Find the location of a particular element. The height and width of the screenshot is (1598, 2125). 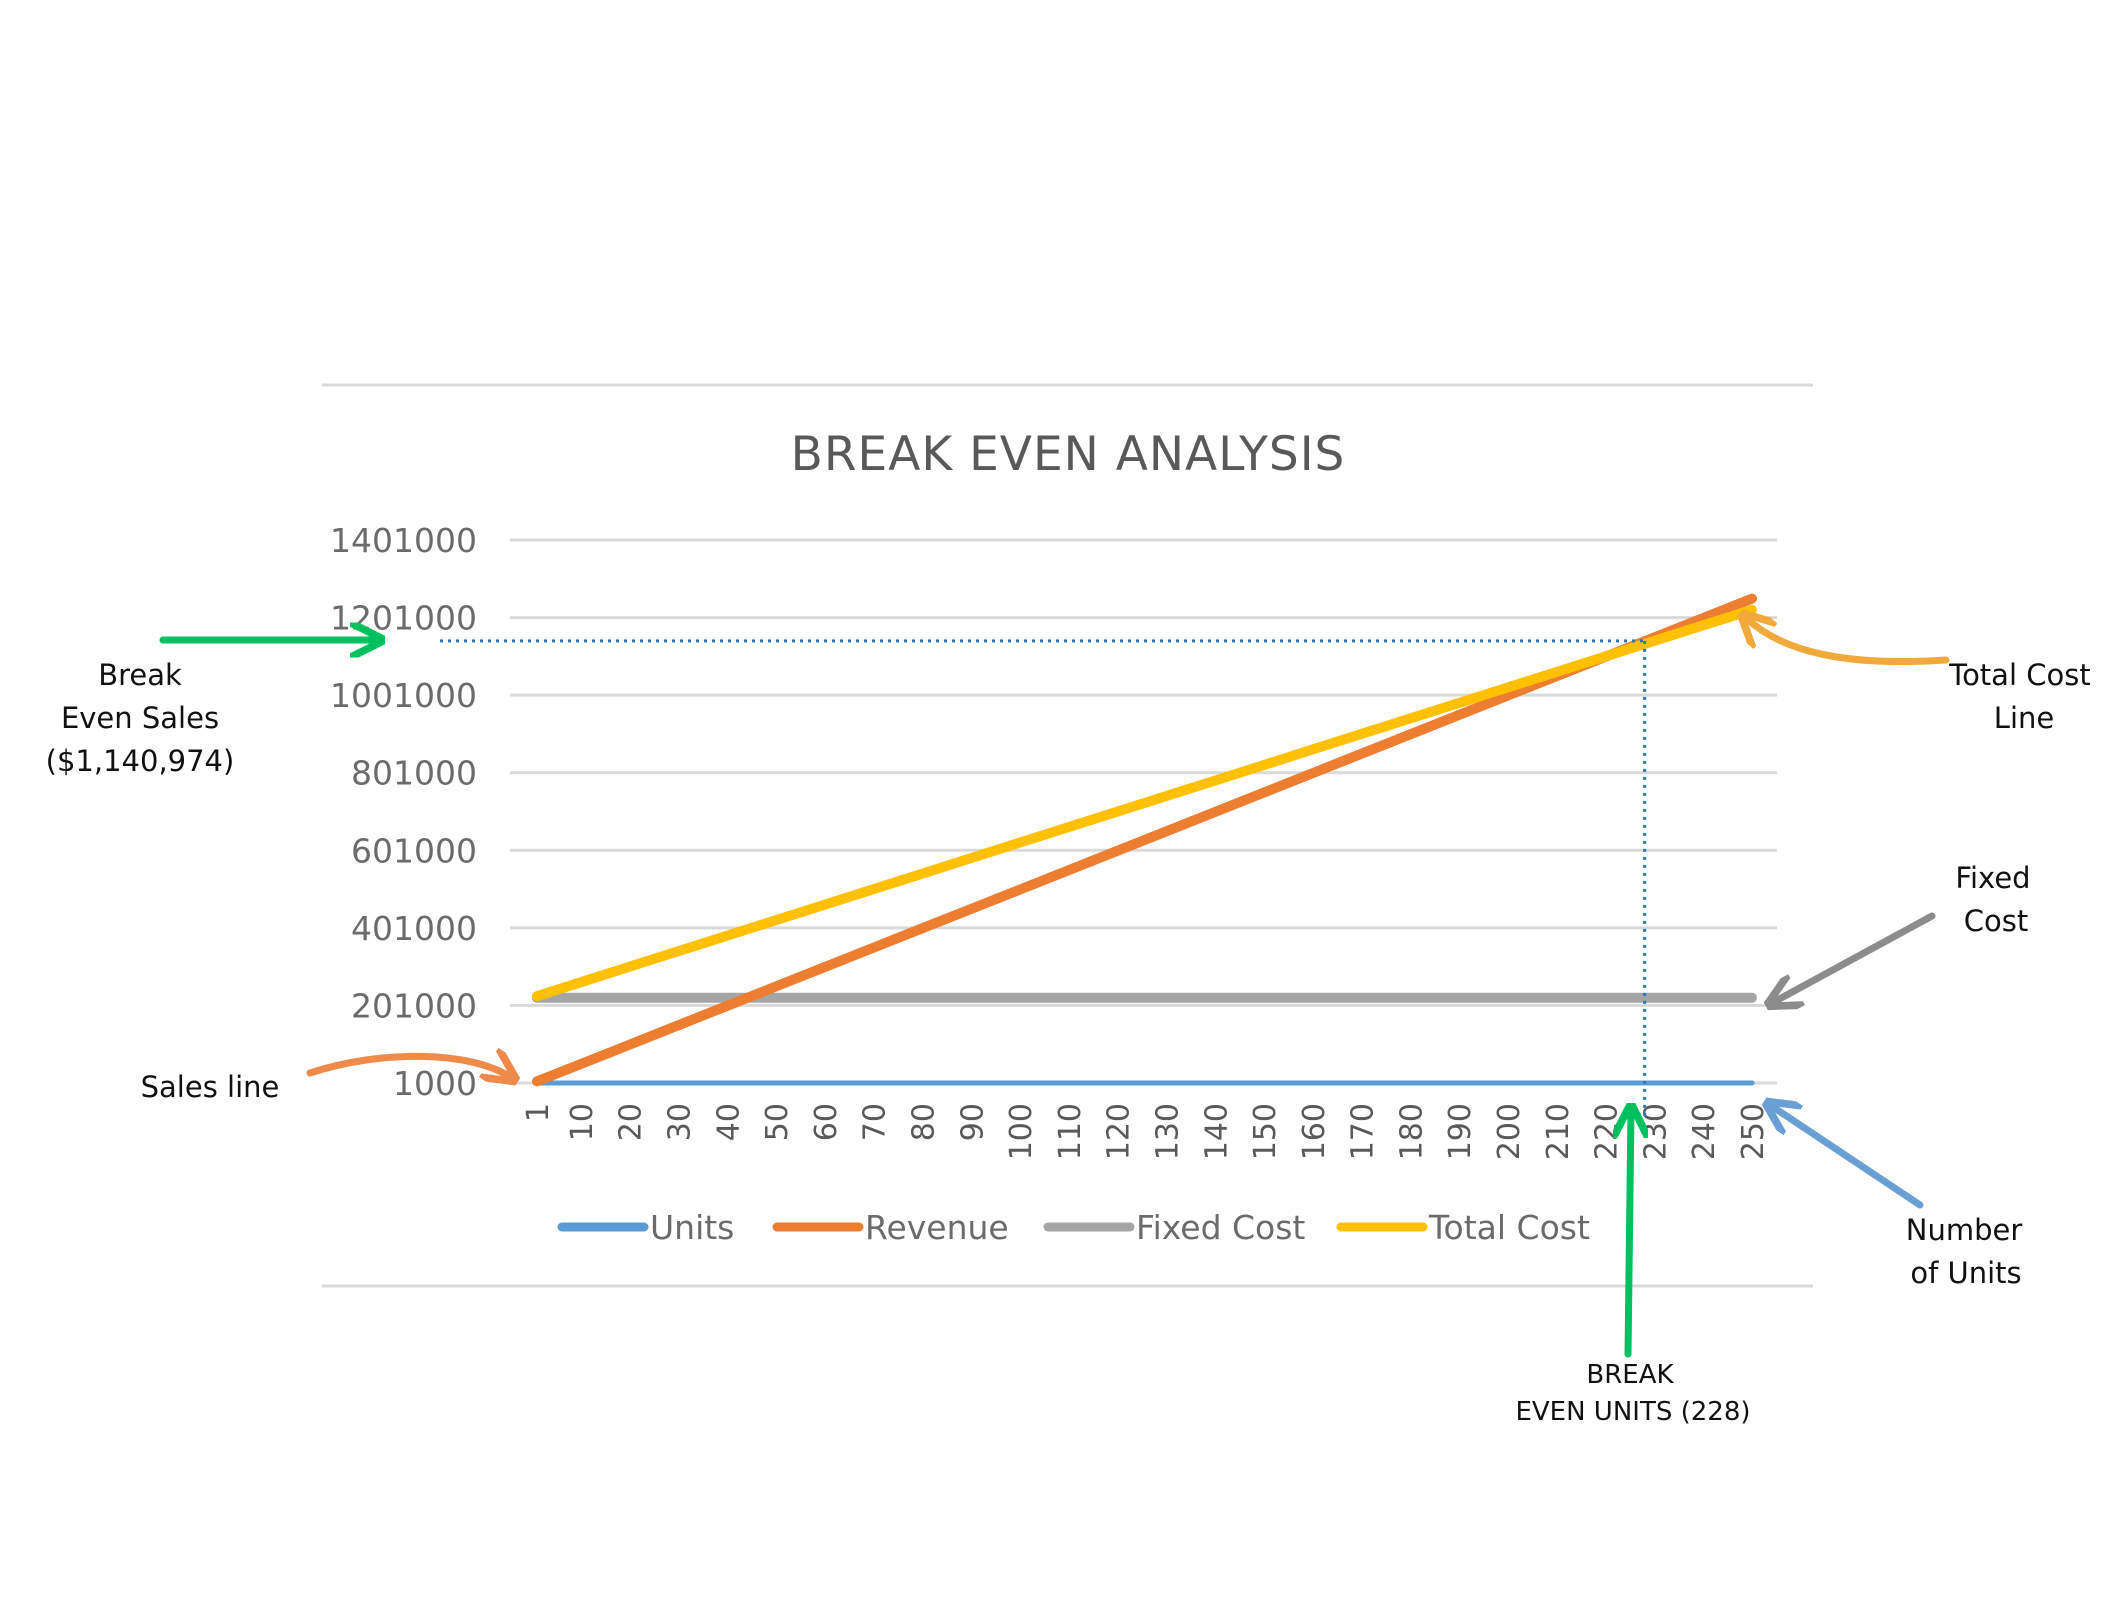

x-tick-label: 1 is located at coordinates (538, 1112).